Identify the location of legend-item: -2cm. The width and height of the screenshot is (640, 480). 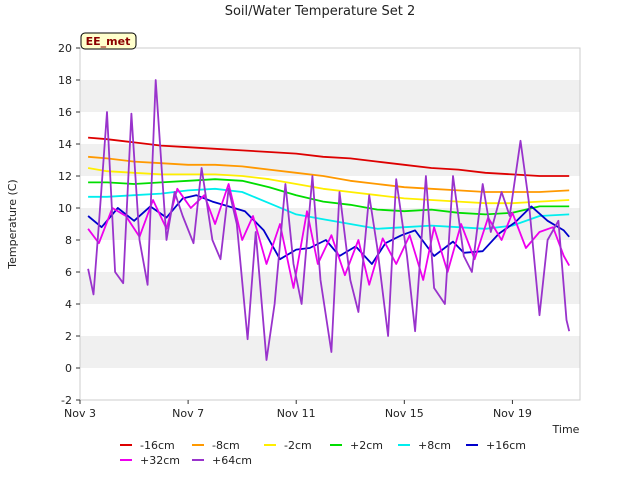
(288, 445).